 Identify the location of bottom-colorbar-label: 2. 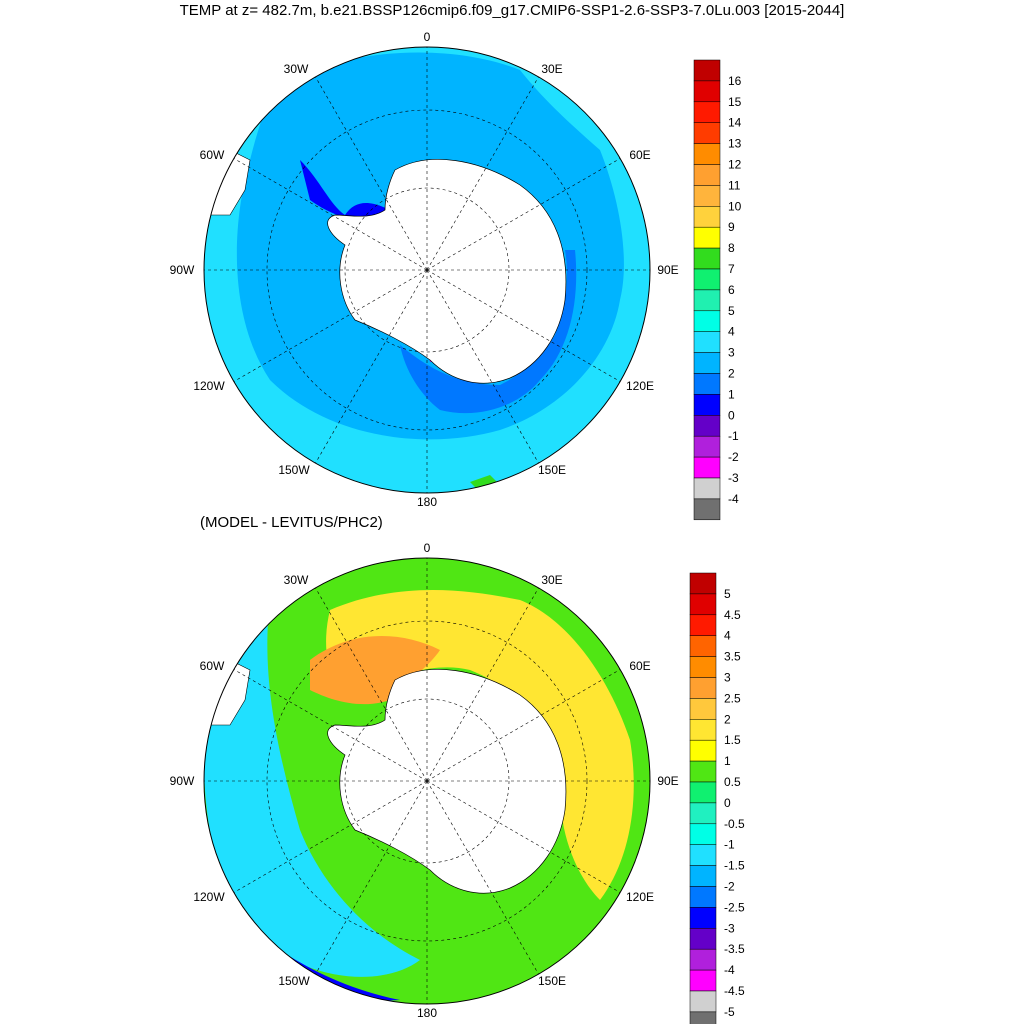
(727, 719).